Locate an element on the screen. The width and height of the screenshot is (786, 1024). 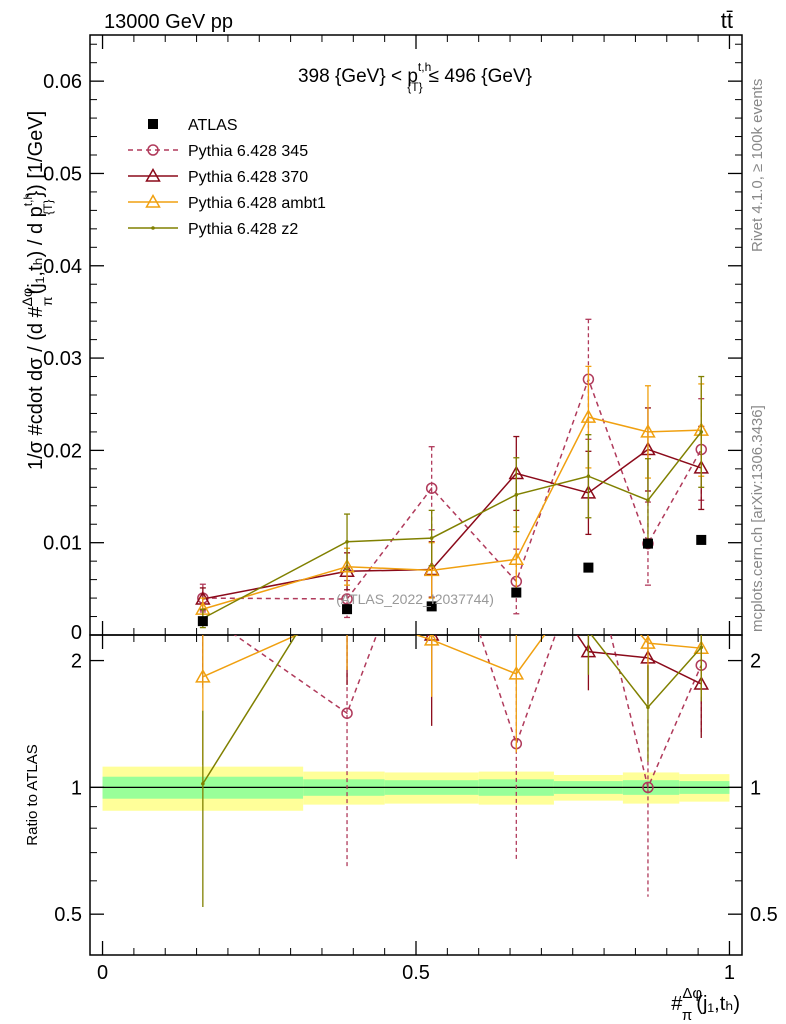
title-sub: {T} is located at coordinates (414, 87).